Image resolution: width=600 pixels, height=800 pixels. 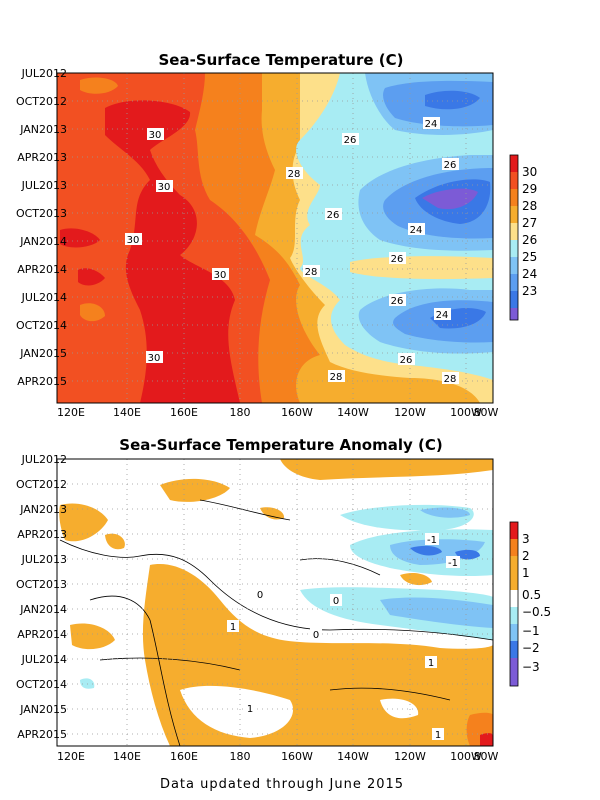 I want to click on bottom-y-tick-label: APR2015, so click(x=42, y=734).